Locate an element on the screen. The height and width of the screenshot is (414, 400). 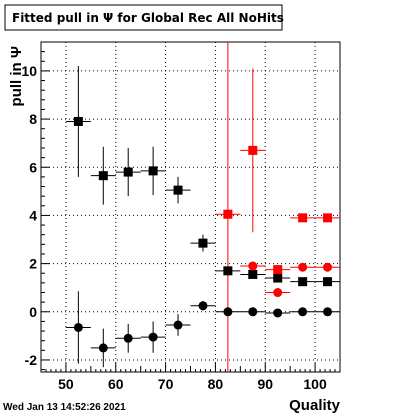
title-box is located at coordinates (143, 17).